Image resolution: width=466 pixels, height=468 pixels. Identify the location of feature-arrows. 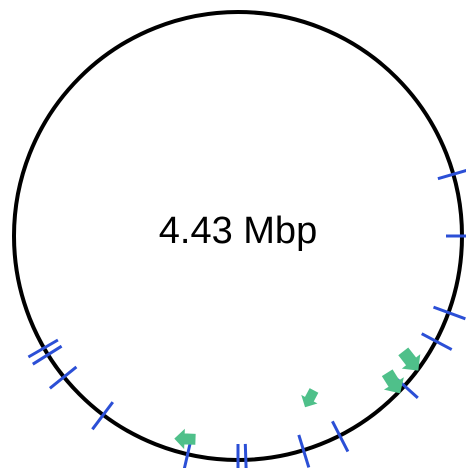
(297, 398).